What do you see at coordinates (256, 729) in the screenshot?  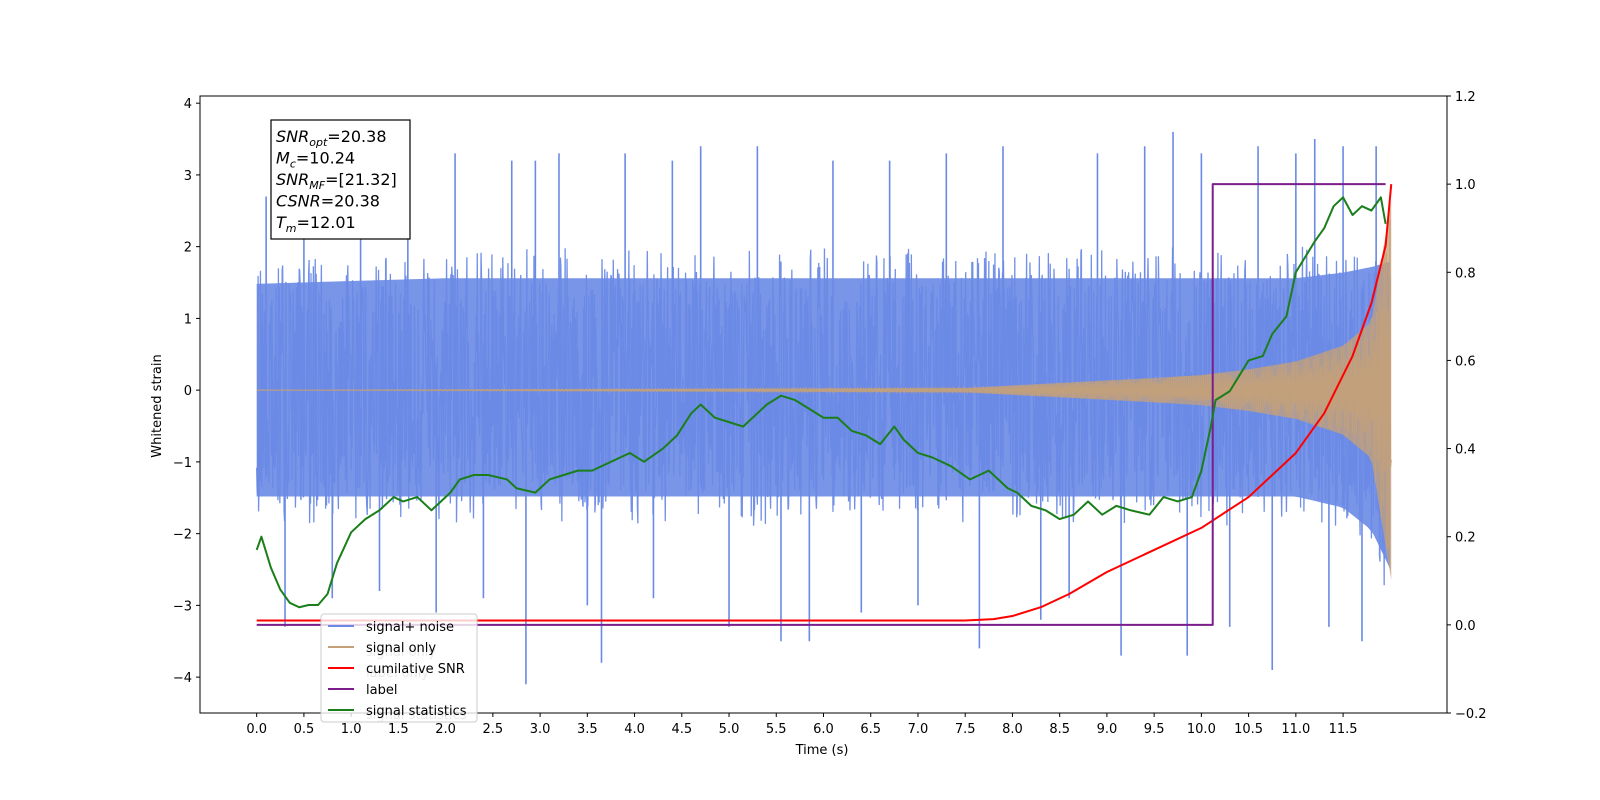 I see `x-tick-label: 0.0` at bounding box center [256, 729].